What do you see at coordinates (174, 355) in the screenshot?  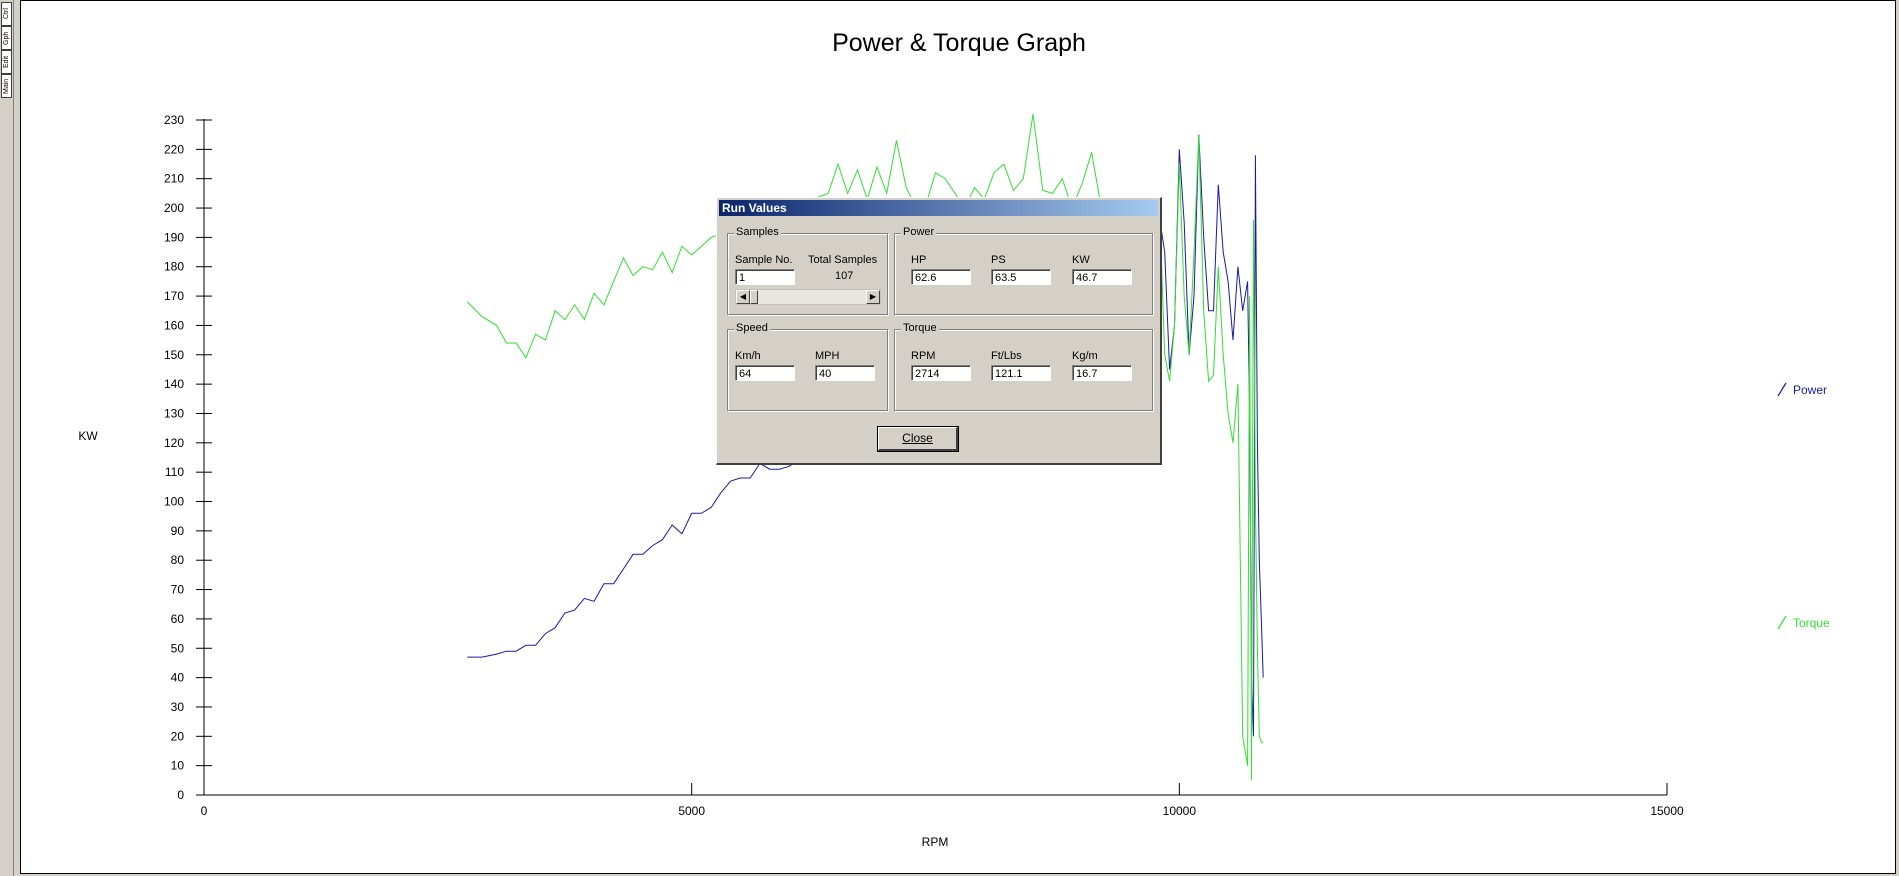 I see `y-tick-label: 150` at bounding box center [174, 355].